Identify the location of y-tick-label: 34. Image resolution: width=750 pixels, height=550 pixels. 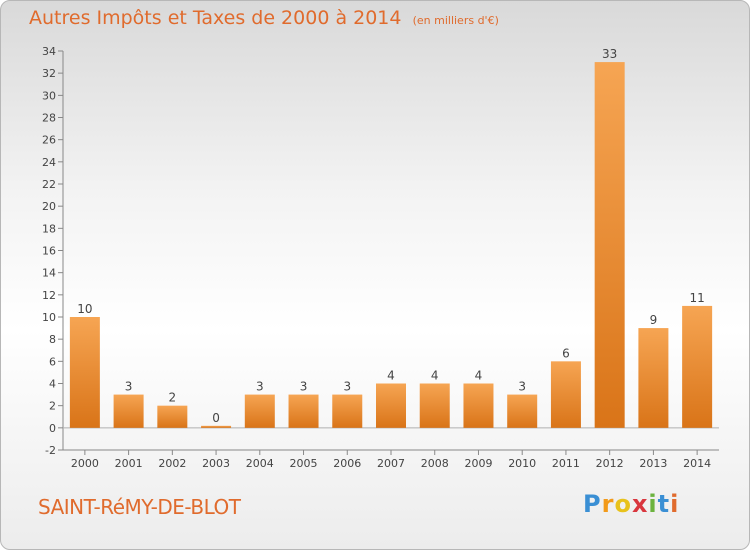
(49, 51).